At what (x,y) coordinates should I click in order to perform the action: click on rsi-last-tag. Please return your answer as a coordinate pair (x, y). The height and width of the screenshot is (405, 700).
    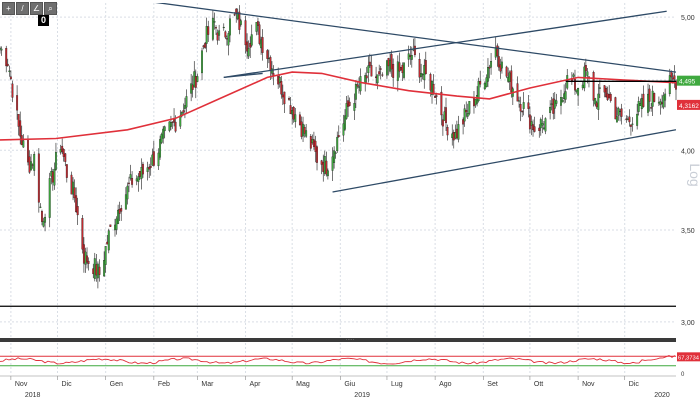
    Looking at the image, I should click on (688, 357).